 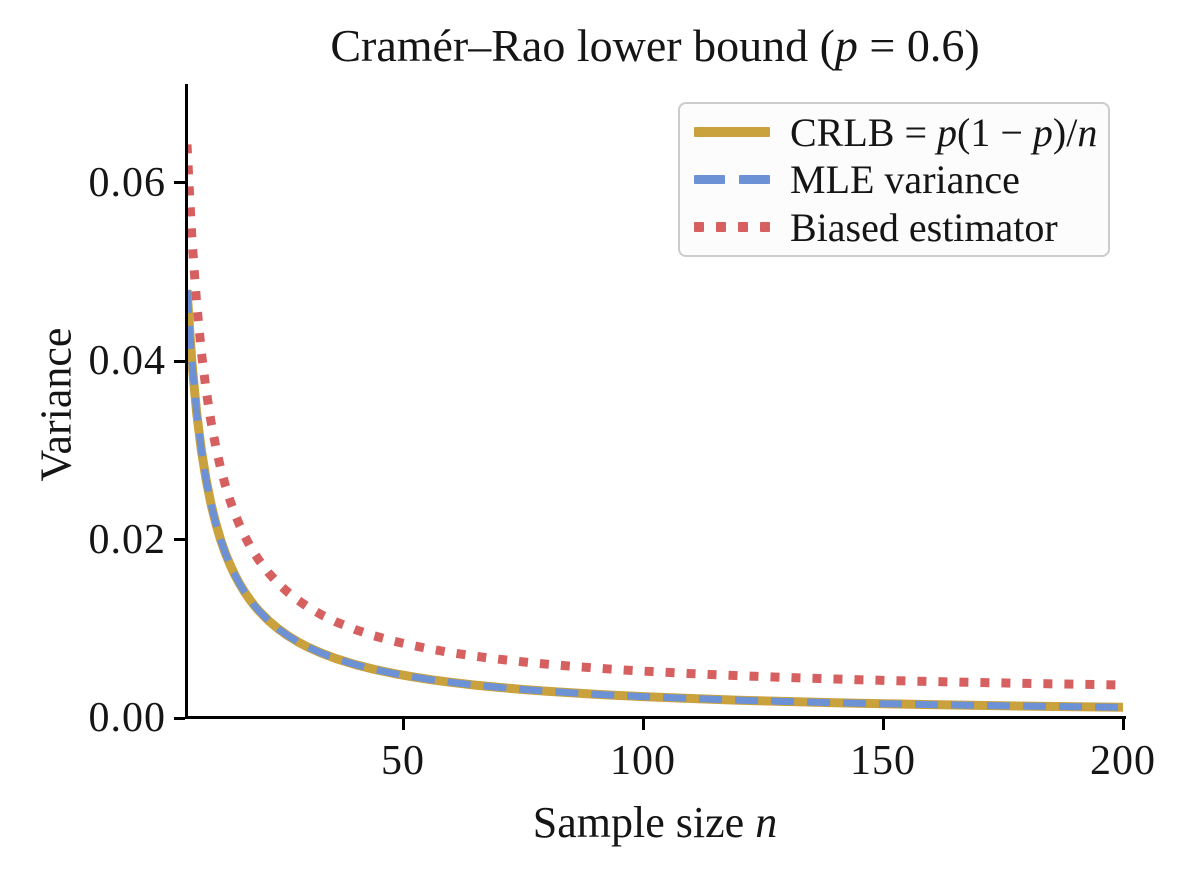 I want to click on y-tick-label: 0.04, so click(x=127, y=361).